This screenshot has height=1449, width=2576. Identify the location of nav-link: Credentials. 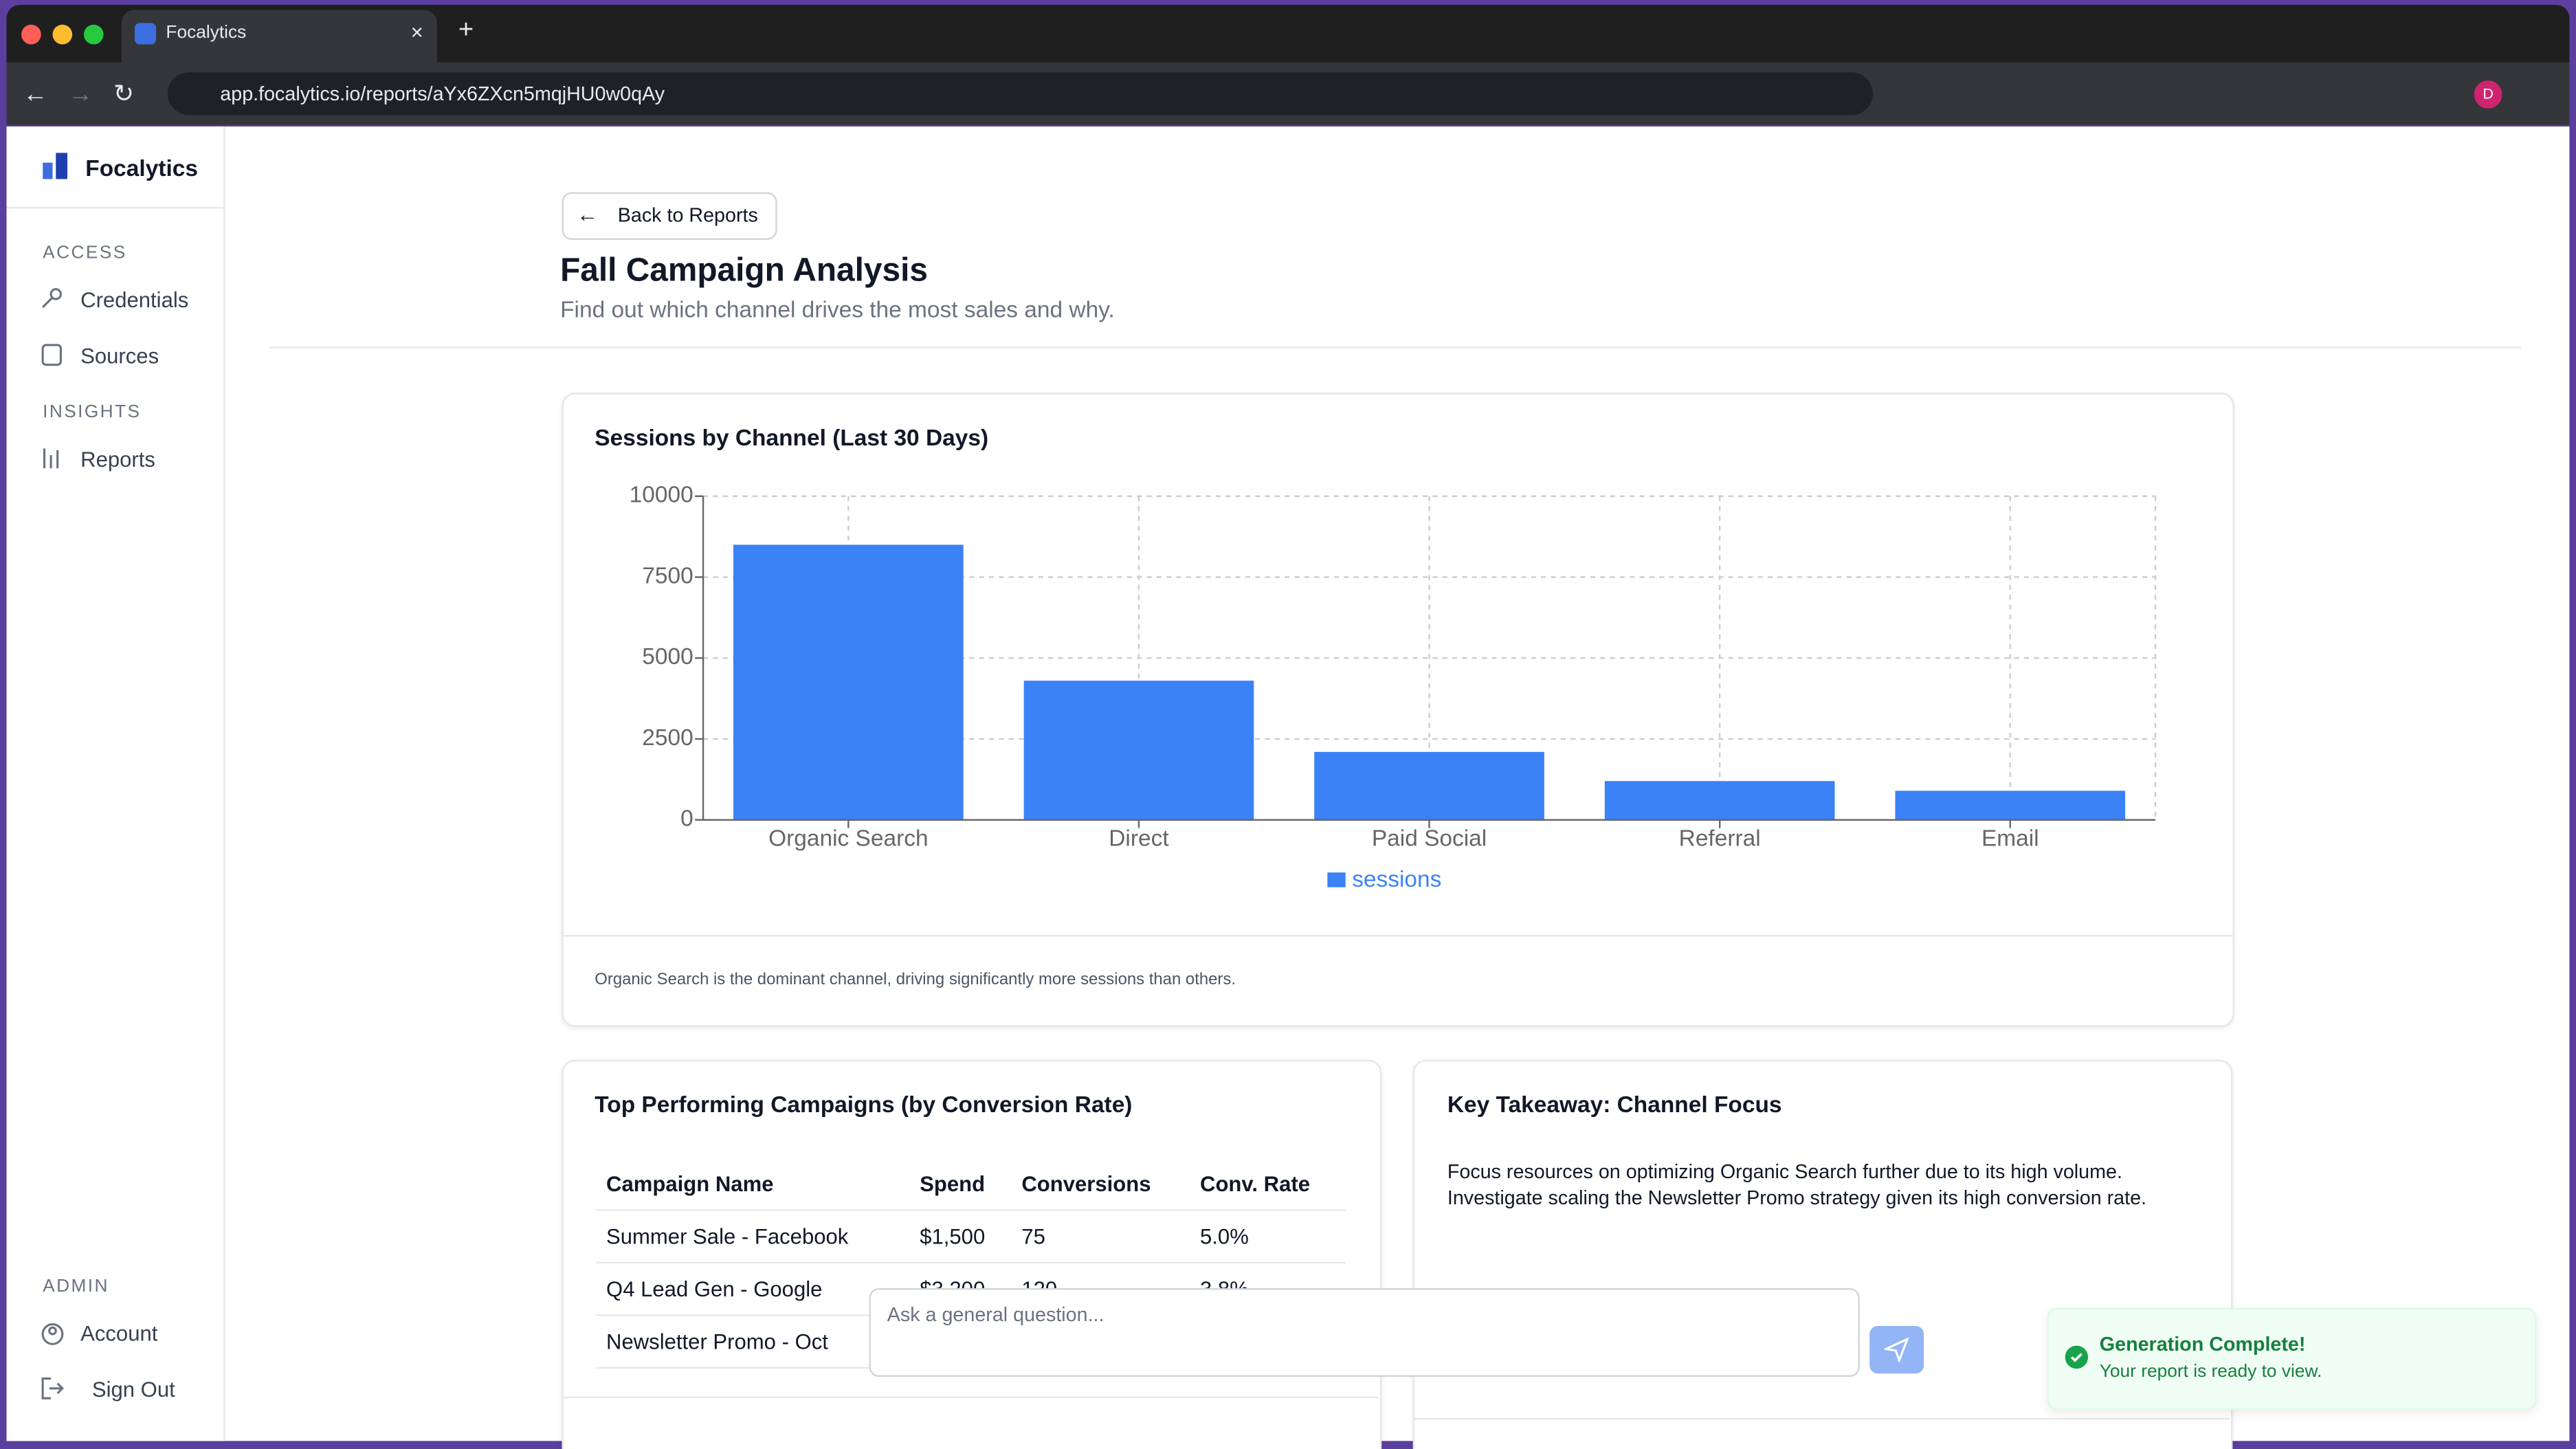
(134, 300).